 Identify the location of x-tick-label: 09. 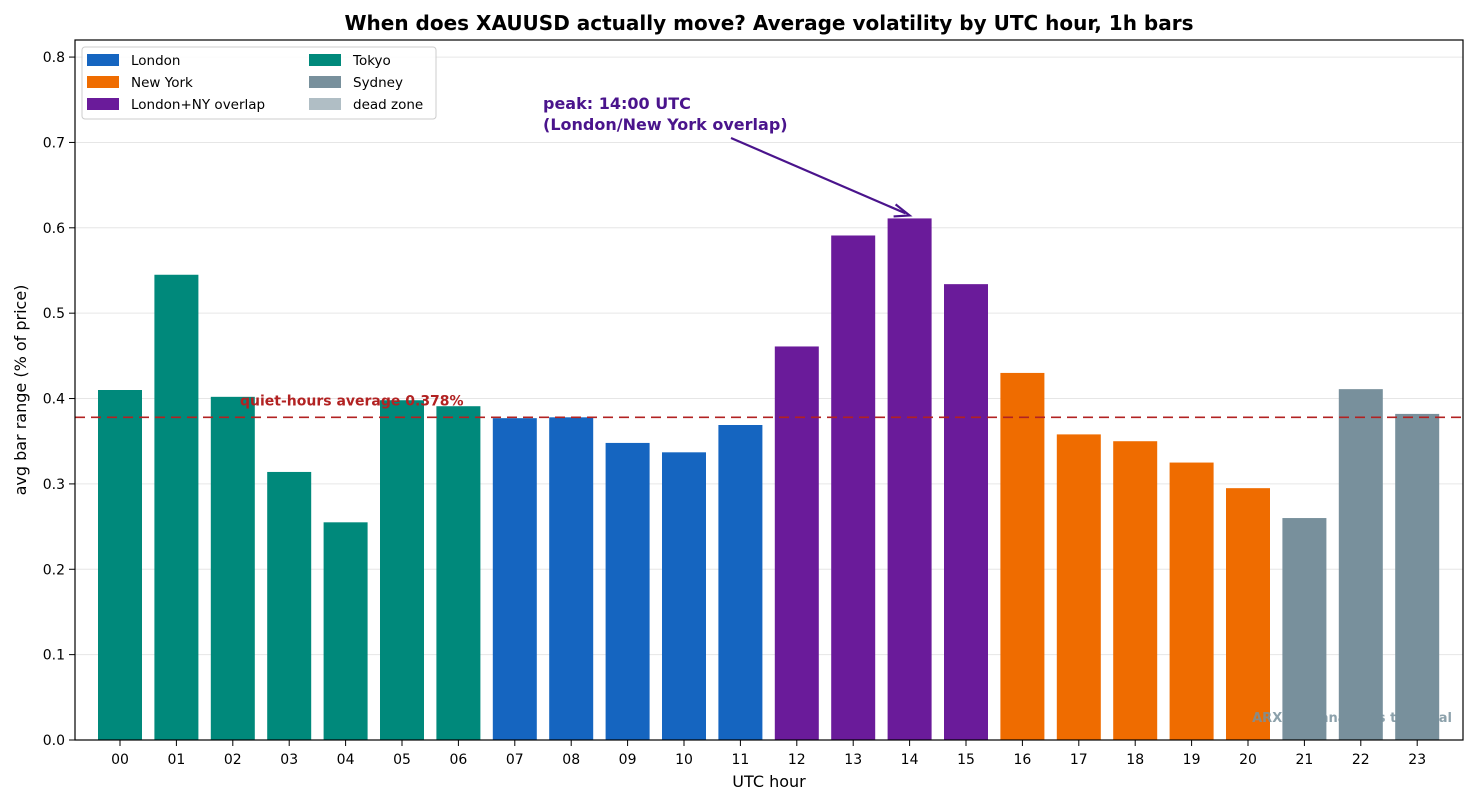
(628, 760).